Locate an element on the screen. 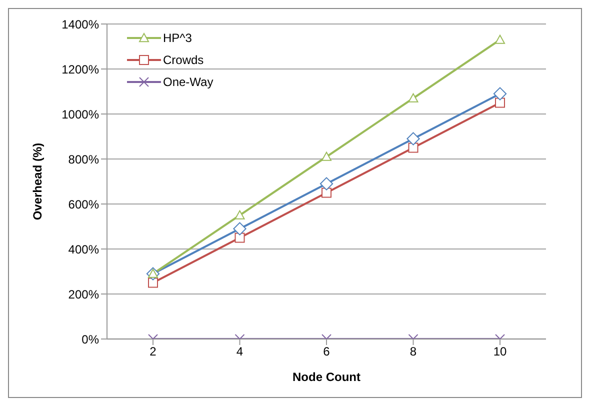  y-axis-title: Overhead (%) is located at coordinates (37, 181).